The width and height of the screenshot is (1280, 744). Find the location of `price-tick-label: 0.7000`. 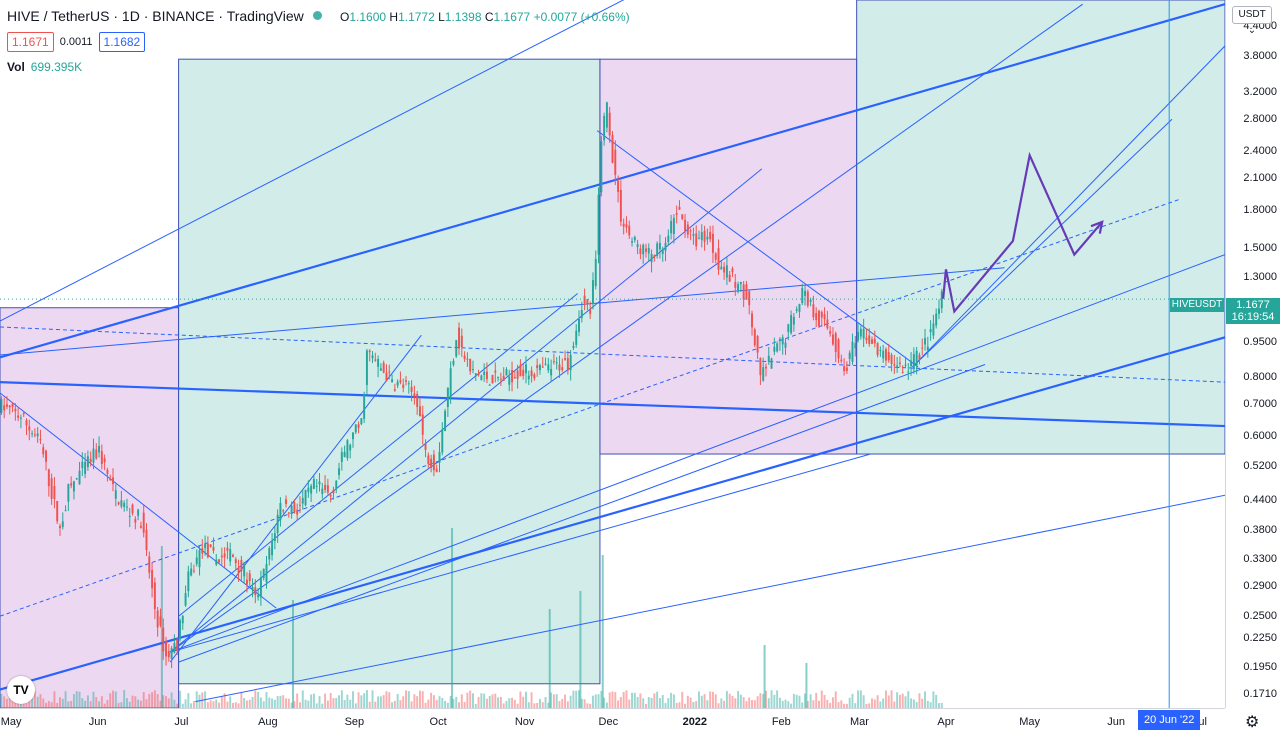

price-tick-label: 0.7000 is located at coordinates (1260, 404).